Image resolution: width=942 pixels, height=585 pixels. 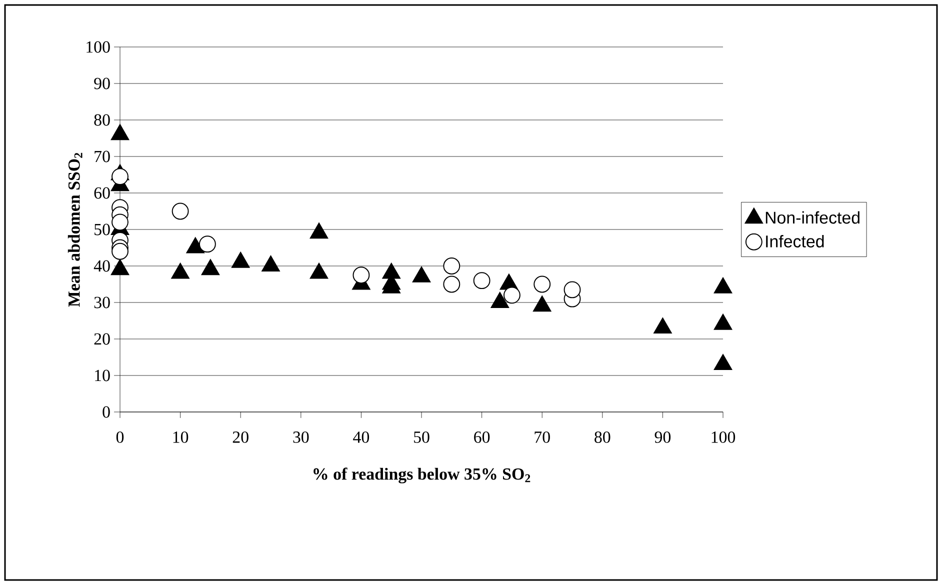 What do you see at coordinates (662, 437) in the screenshot?
I see `x-tick-label: 90` at bounding box center [662, 437].